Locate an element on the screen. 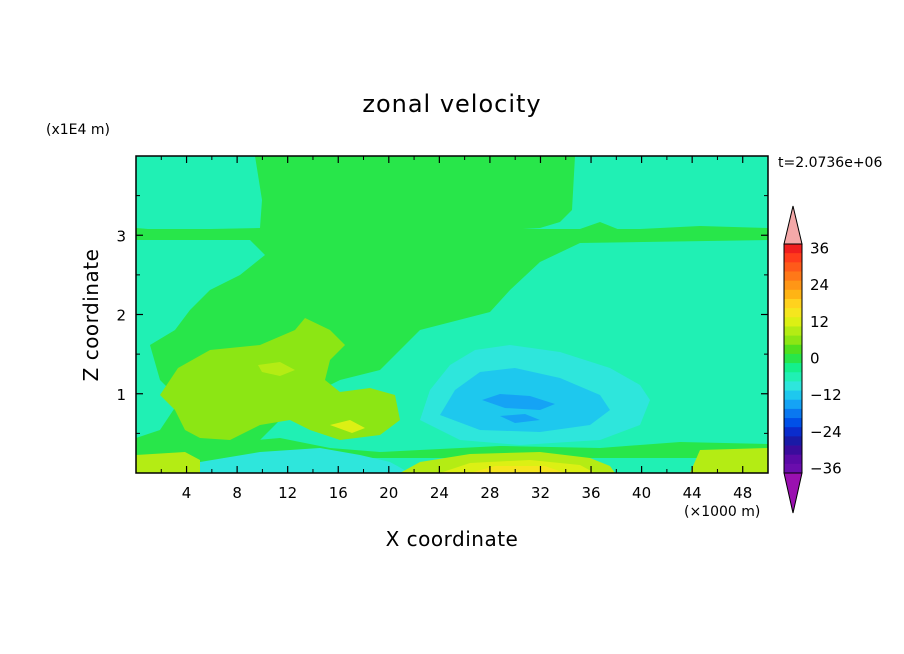  chart-title: zonal velocity is located at coordinates (451, 104).